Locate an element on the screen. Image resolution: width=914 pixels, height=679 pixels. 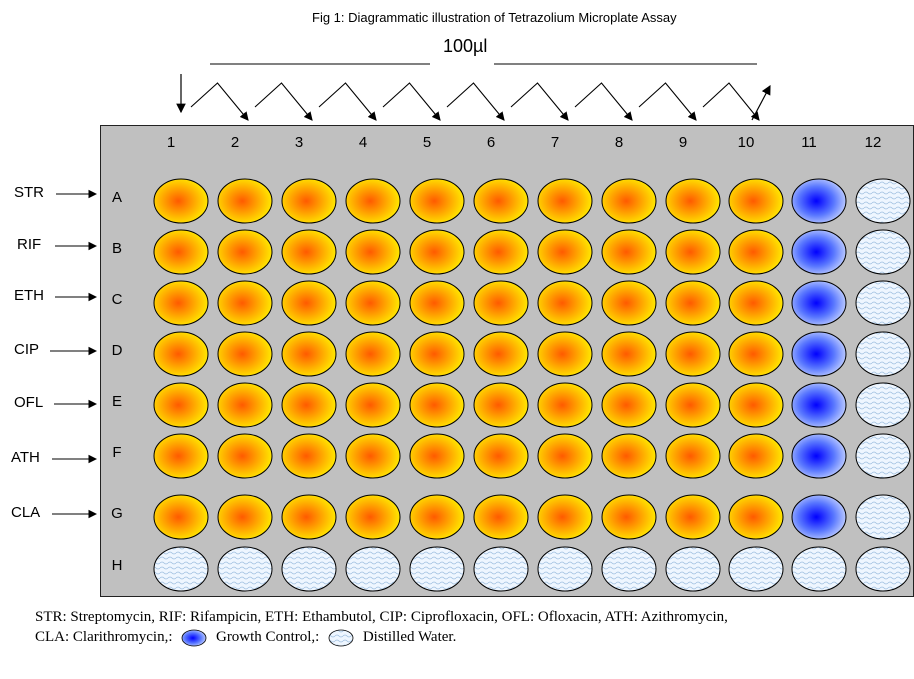
column-label-4: 4 is located at coordinates (363, 142).